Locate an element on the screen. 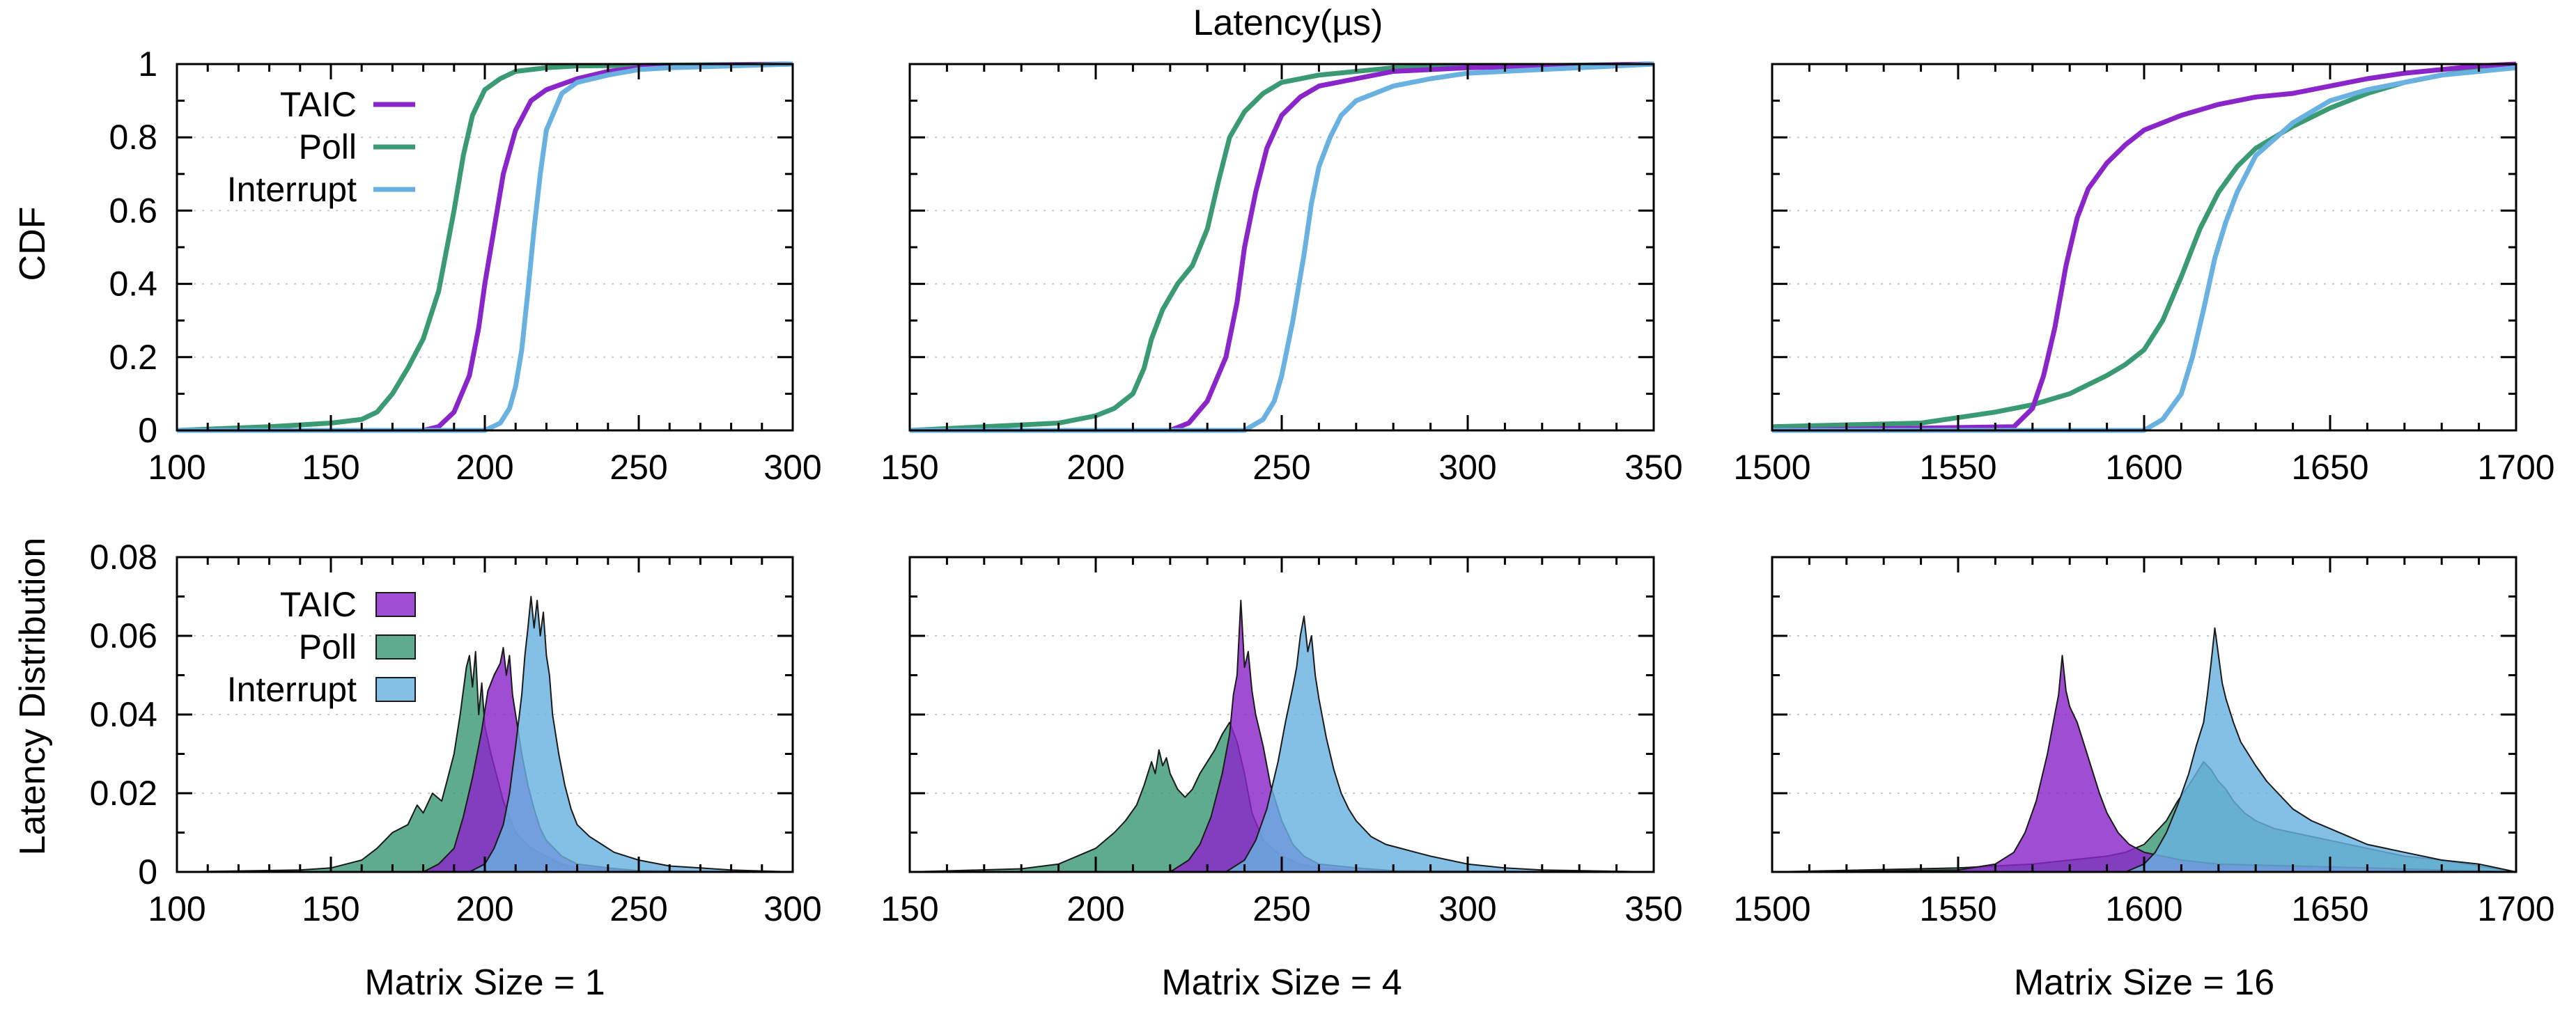 The width and height of the screenshot is (2576, 1014). y-tick-label: 0.06 is located at coordinates (123, 635).